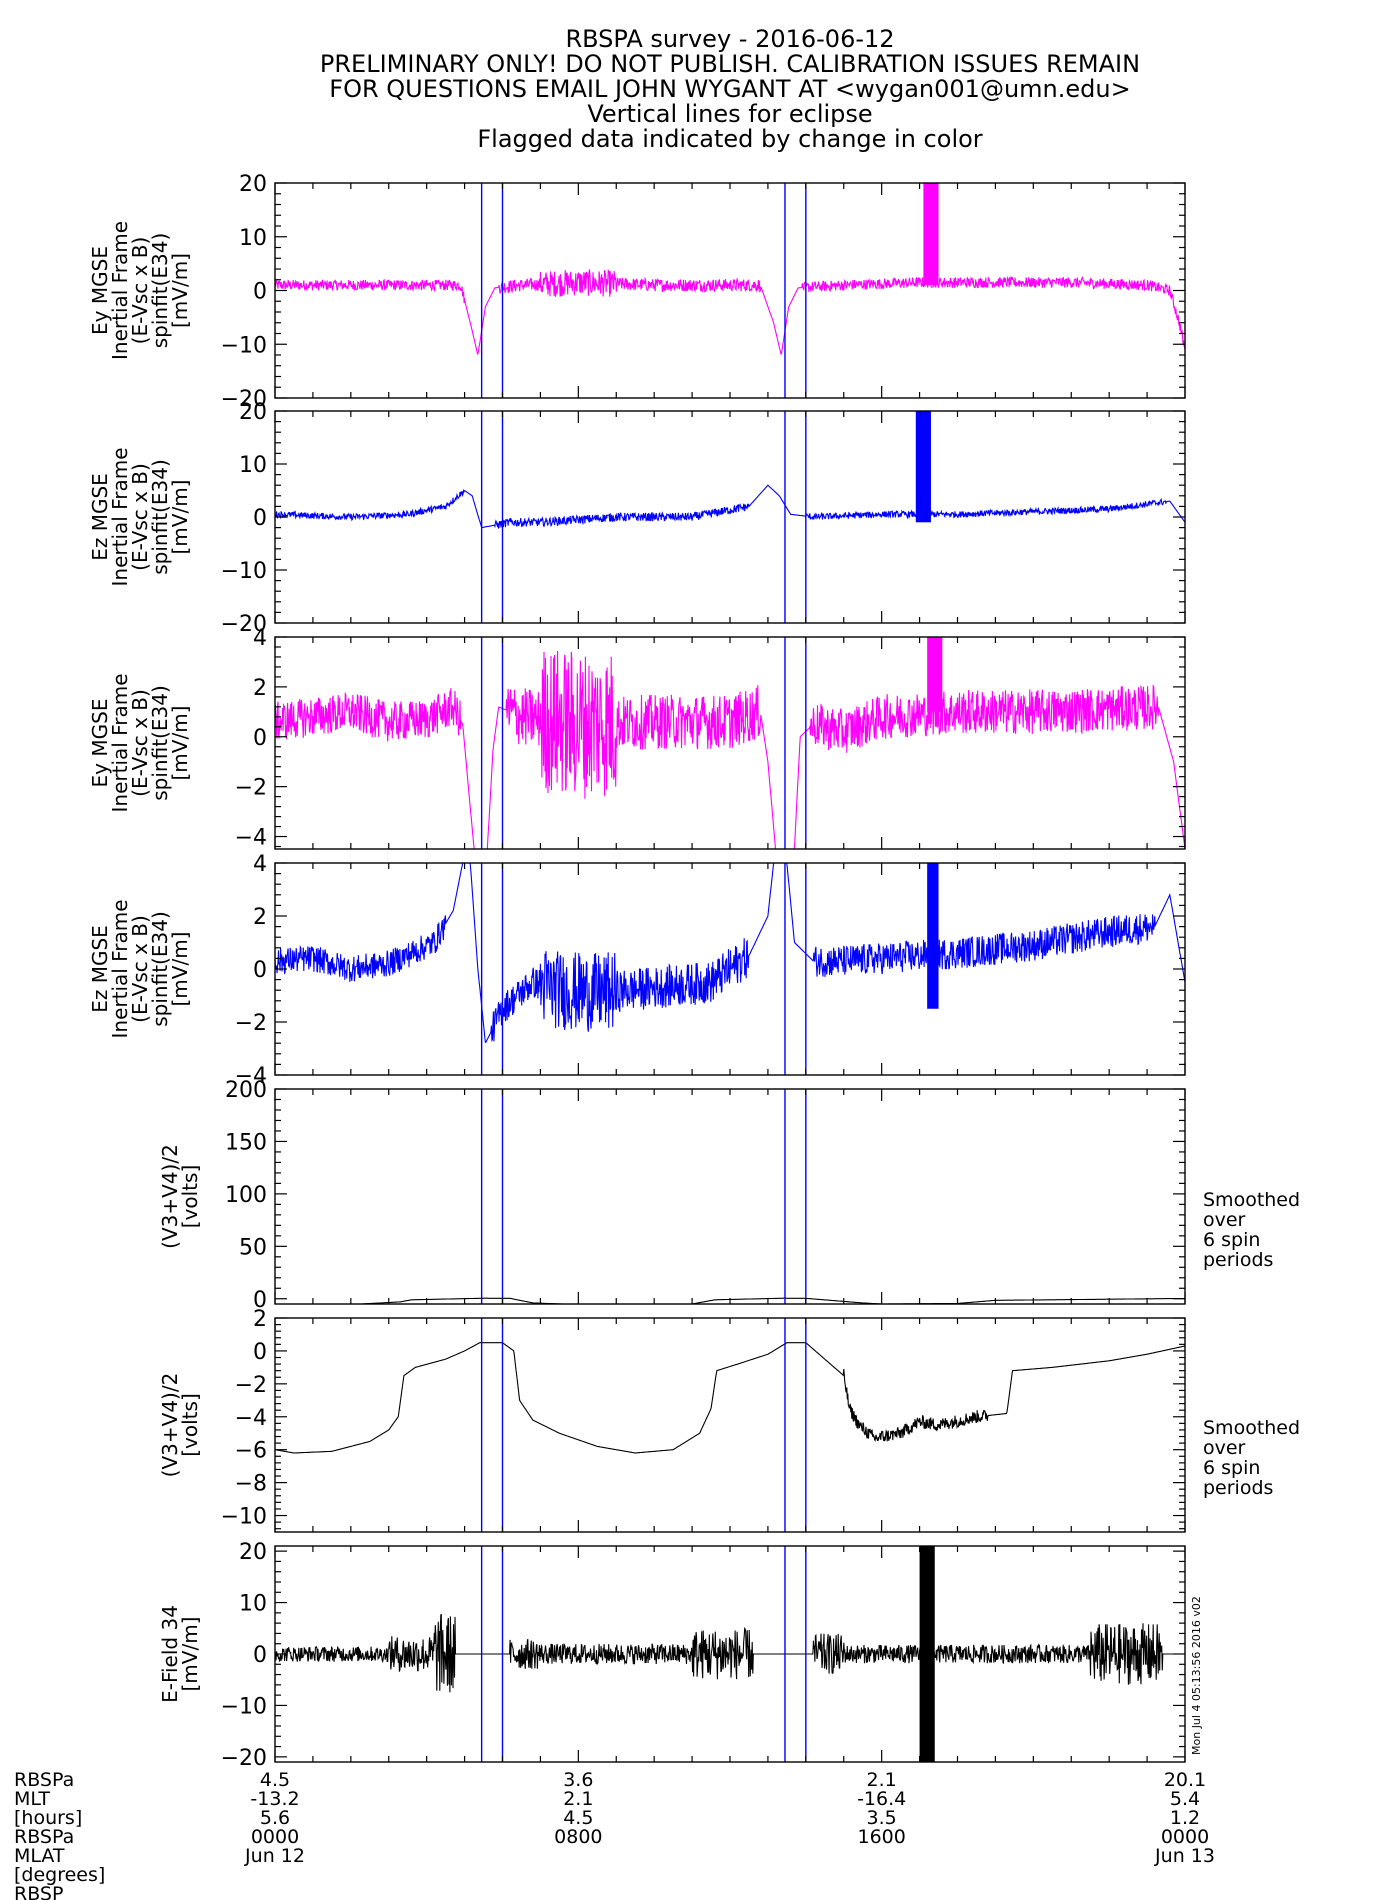  I want to click on y-tick-label: 200, so click(246, 1090).